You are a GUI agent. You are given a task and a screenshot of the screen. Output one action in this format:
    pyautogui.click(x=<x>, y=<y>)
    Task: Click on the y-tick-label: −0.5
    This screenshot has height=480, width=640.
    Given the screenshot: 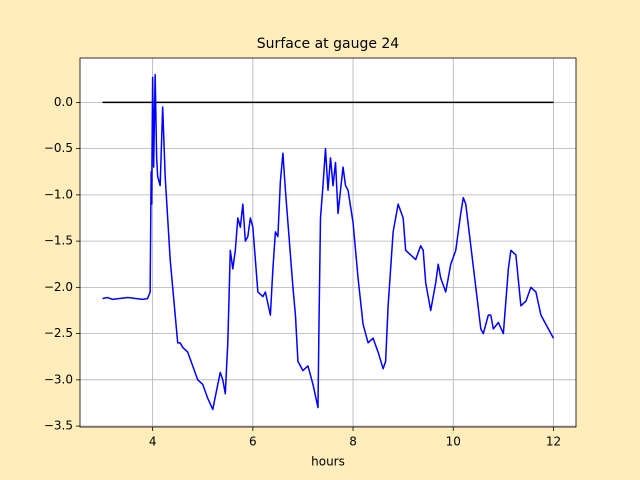 What is the action you would take?
    pyautogui.click(x=58, y=148)
    